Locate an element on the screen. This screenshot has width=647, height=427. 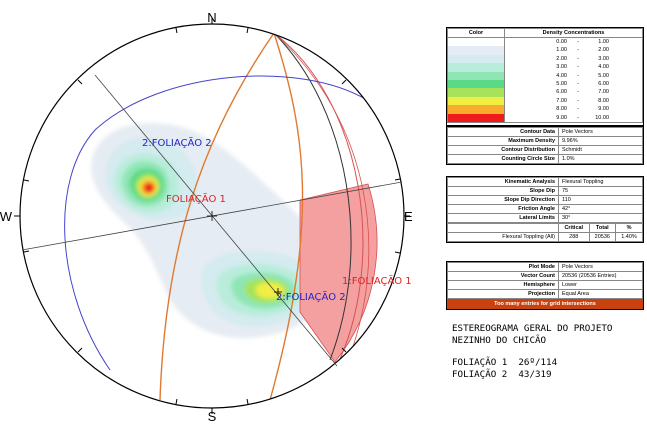
slope-plane is located at coordinates (312, 196).